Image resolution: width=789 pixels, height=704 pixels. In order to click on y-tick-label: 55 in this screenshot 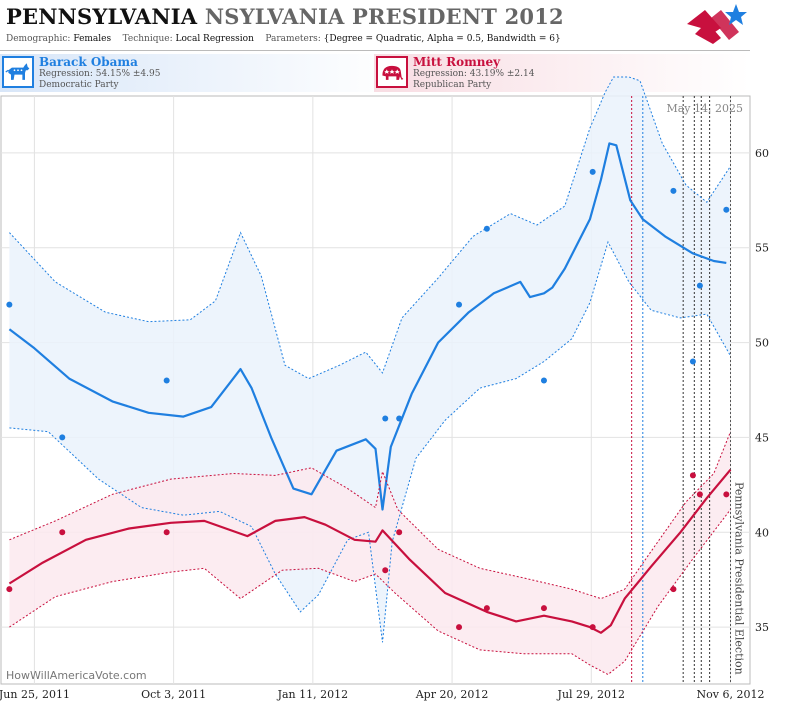, I will do `click(762, 248)`.